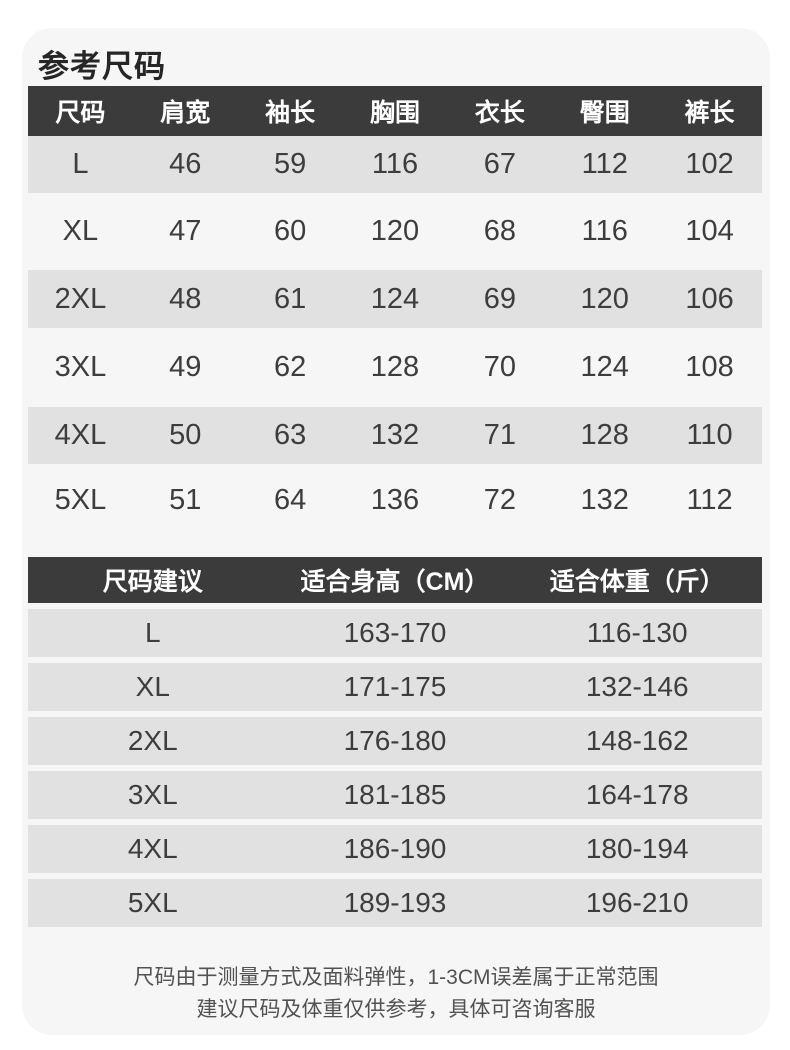 The width and height of the screenshot is (790, 1050). What do you see at coordinates (185, 499) in the screenshot?
I see `cell-value: 51` at bounding box center [185, 499].